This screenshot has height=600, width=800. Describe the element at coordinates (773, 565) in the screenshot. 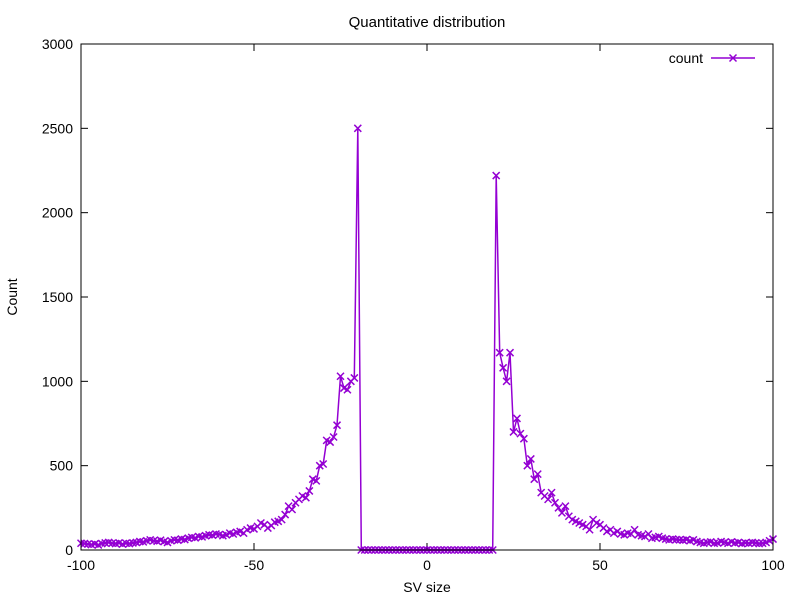

I see `x-tick-label: 100` at that location.